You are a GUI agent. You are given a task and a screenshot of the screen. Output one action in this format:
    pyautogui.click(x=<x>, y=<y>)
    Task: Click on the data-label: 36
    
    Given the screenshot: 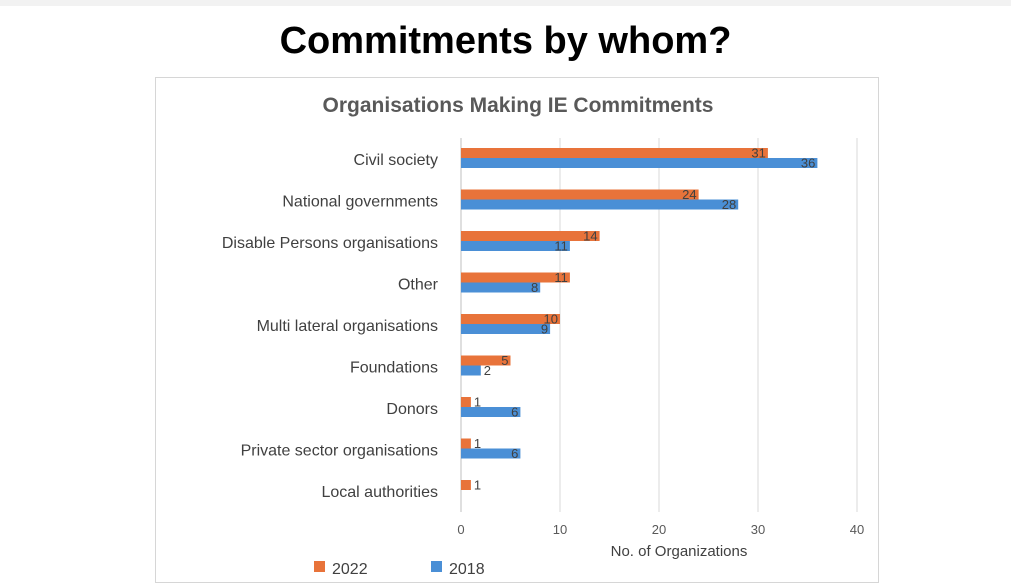 What is the action you would take?
    pyautogui.click(x=808, y=163)
    